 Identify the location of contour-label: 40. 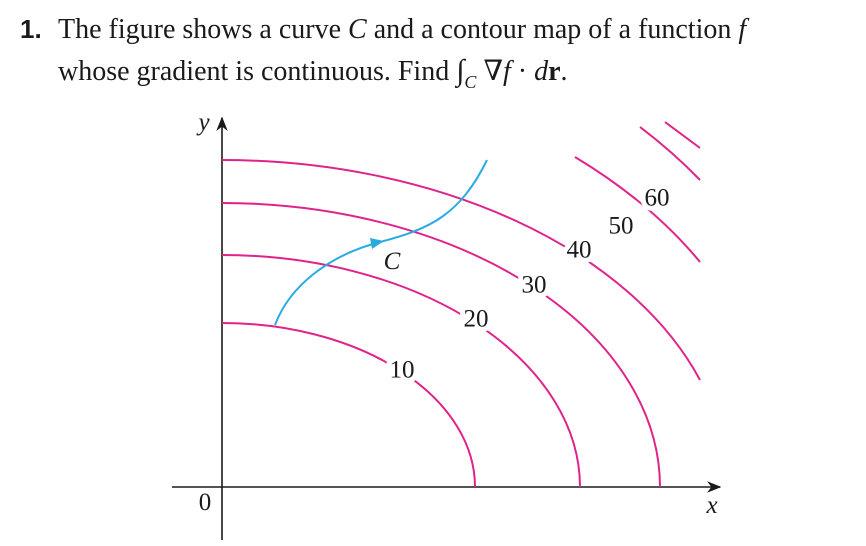
(579, 250).